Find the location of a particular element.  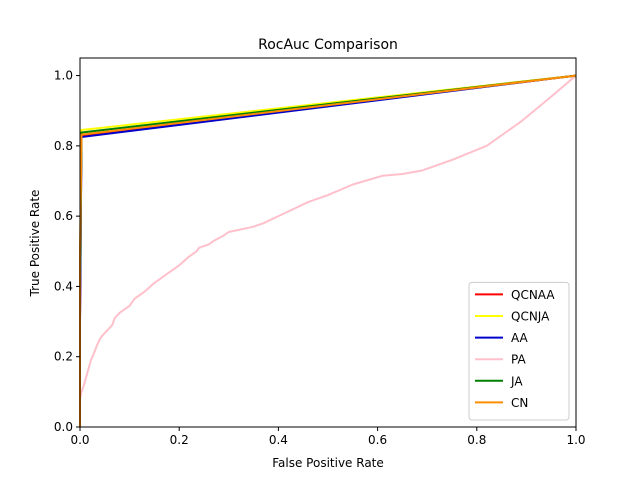

y-tick-label: 0.6 is located at coordinates (63, 216).